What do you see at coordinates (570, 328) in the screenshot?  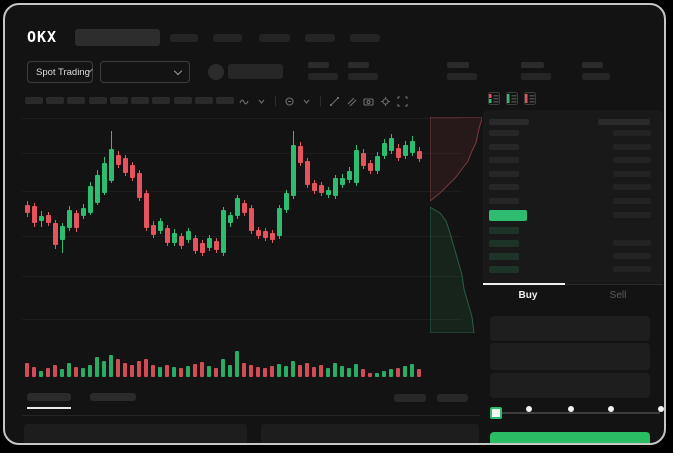 I see `price-input` at bounding box center [570, 328].